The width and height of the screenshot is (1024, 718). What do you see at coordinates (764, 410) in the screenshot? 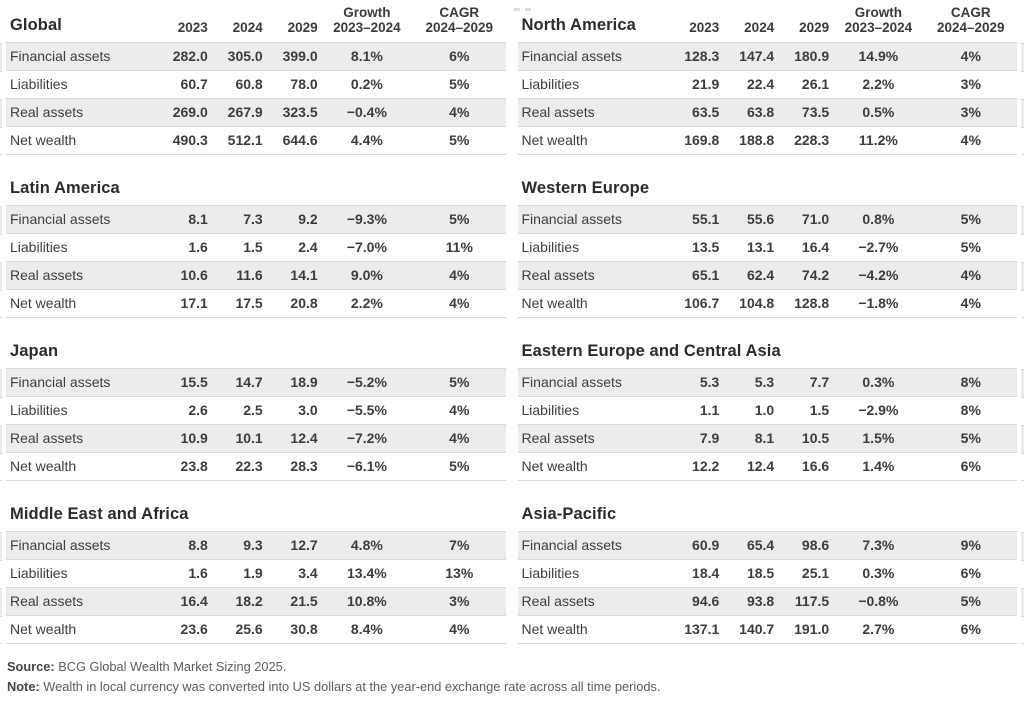
I see `value-cell: 1.0` at bounding box center [764, 410].